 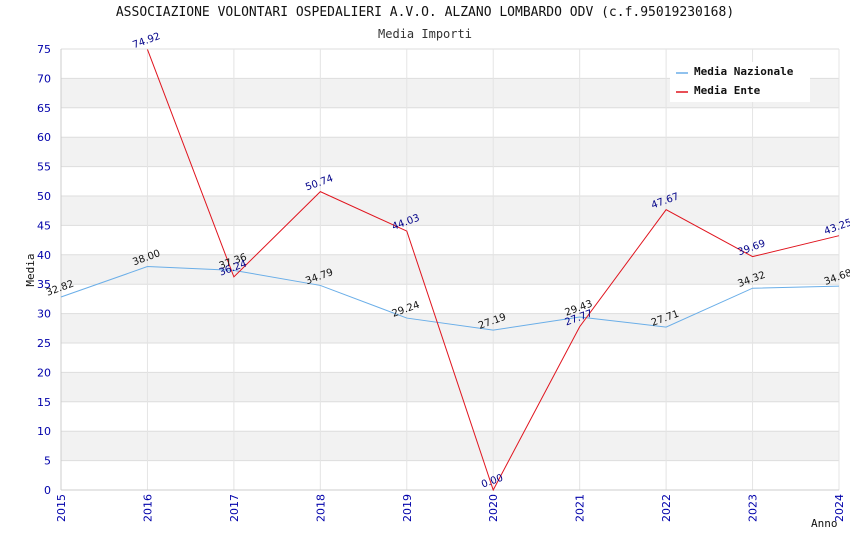 What do you see at coordinates (44, 78) in the screenshot?
I see `y-tick-label: 70` at bounding box center [44, 78].